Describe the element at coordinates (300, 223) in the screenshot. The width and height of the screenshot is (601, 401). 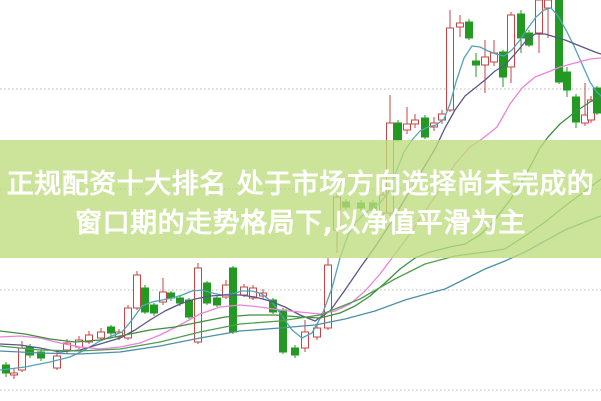
I see `headline-line-2: 窗口期的走势格局下,以净值平滑为主` at that location.